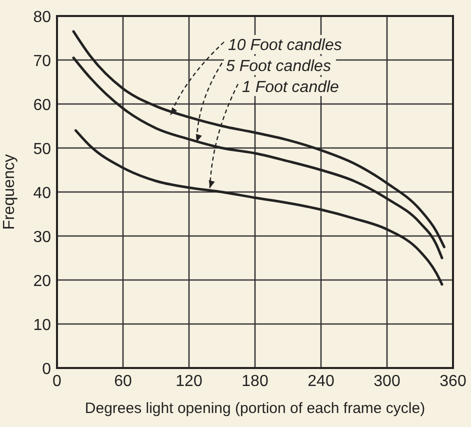 The image size is (471, 427). Describe the element at coordinates (42, 193) in the screenshot. I see `y-tick-label: 40` at that location.